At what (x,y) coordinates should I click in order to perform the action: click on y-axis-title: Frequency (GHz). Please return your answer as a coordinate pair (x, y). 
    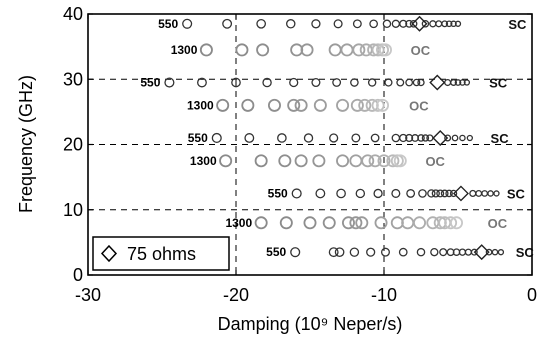
    Looking at the image, I should click on (26, 144).